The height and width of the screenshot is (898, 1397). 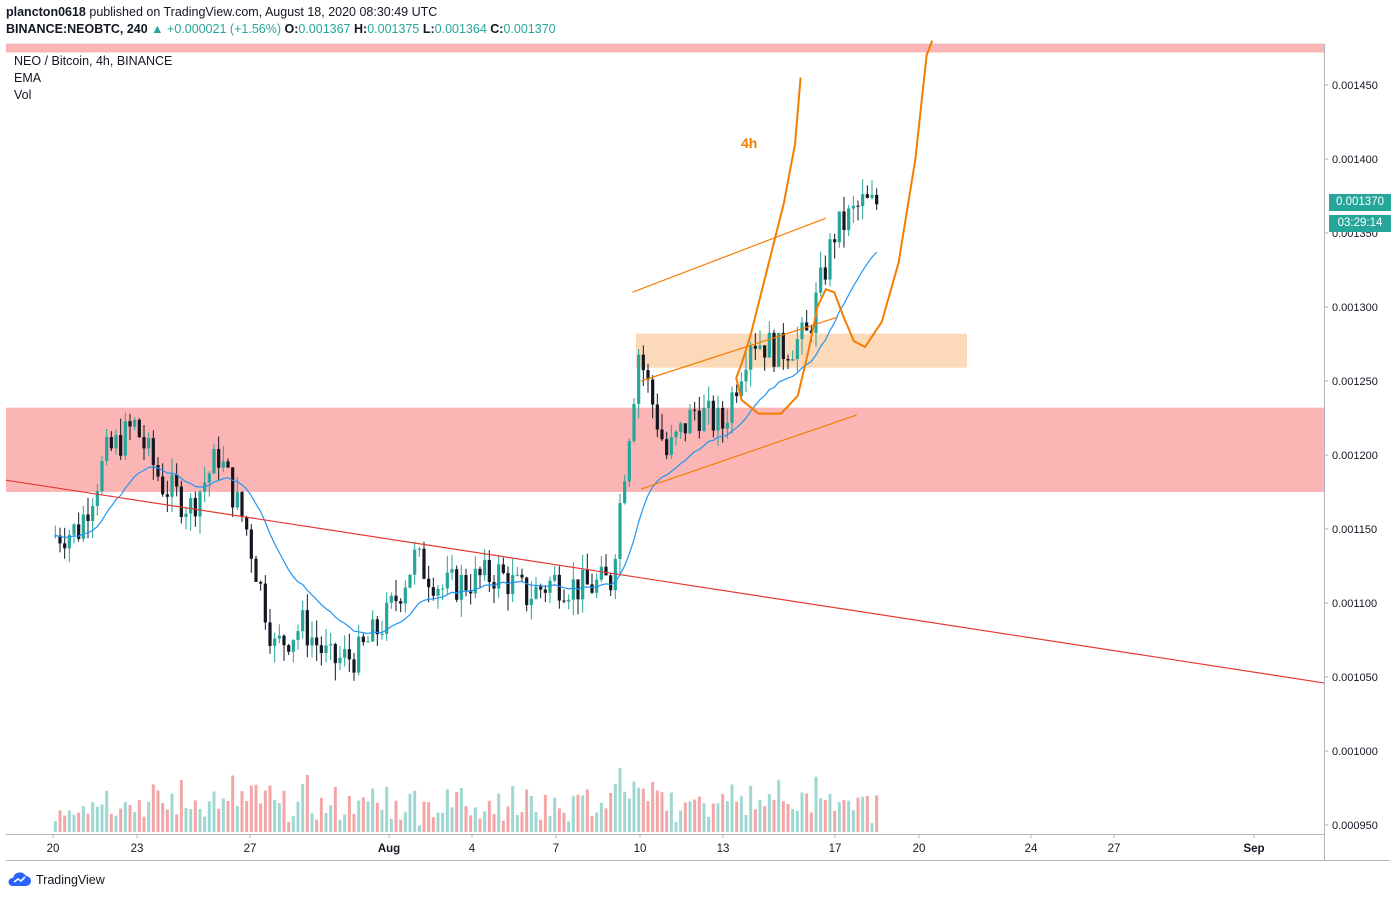 What do you see at coordinates (250, 849) in the screenshot?
I see `time-tick-label: 27` at bounding box center [250, 849].